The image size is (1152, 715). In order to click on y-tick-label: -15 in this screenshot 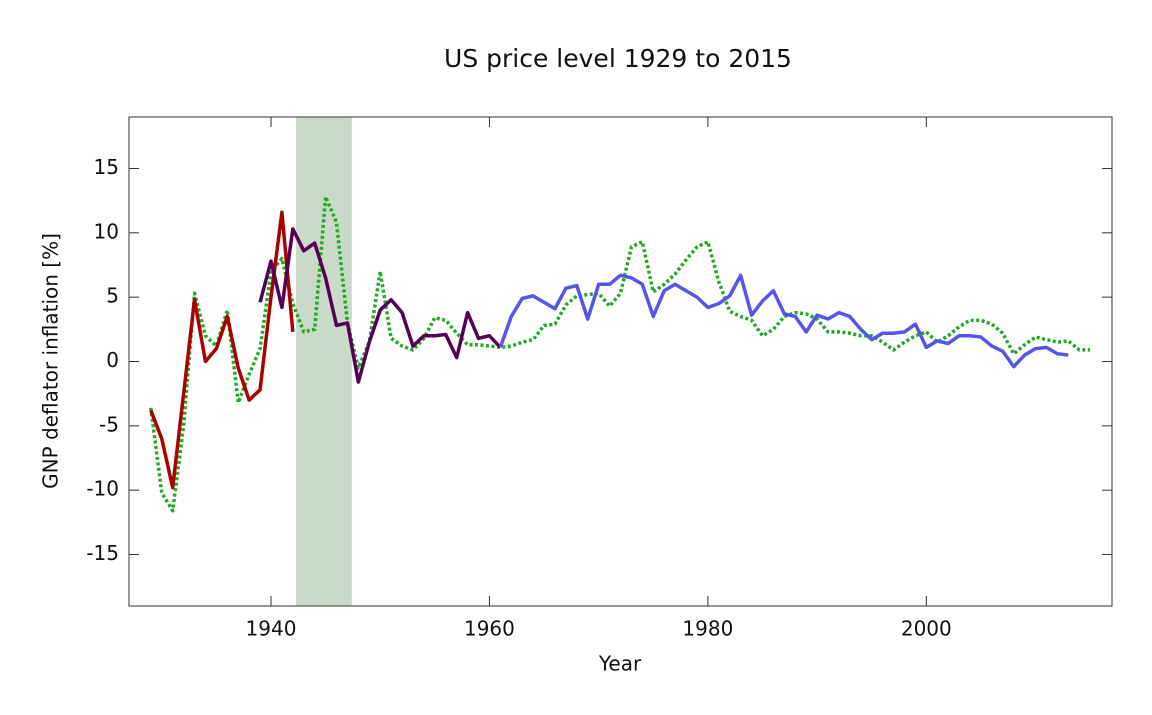, I will do `click(102, 553)`.